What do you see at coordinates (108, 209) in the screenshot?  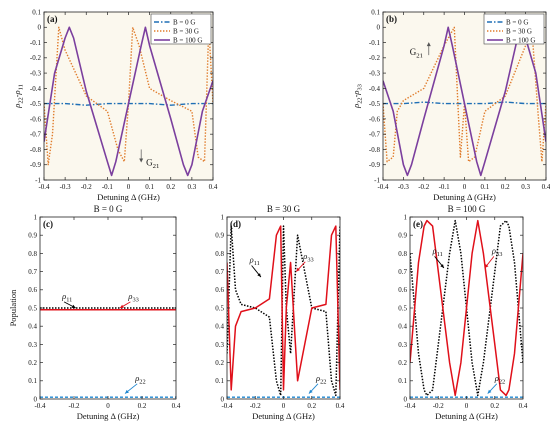 I see `panel-title: B = 0 G` at bounding box center [108, 209].